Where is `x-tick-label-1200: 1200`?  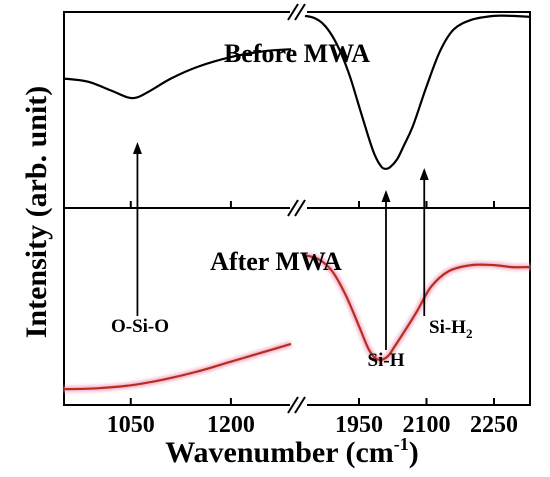 x-tick-label-1200: 1200 is located at coordinates (231, 425).